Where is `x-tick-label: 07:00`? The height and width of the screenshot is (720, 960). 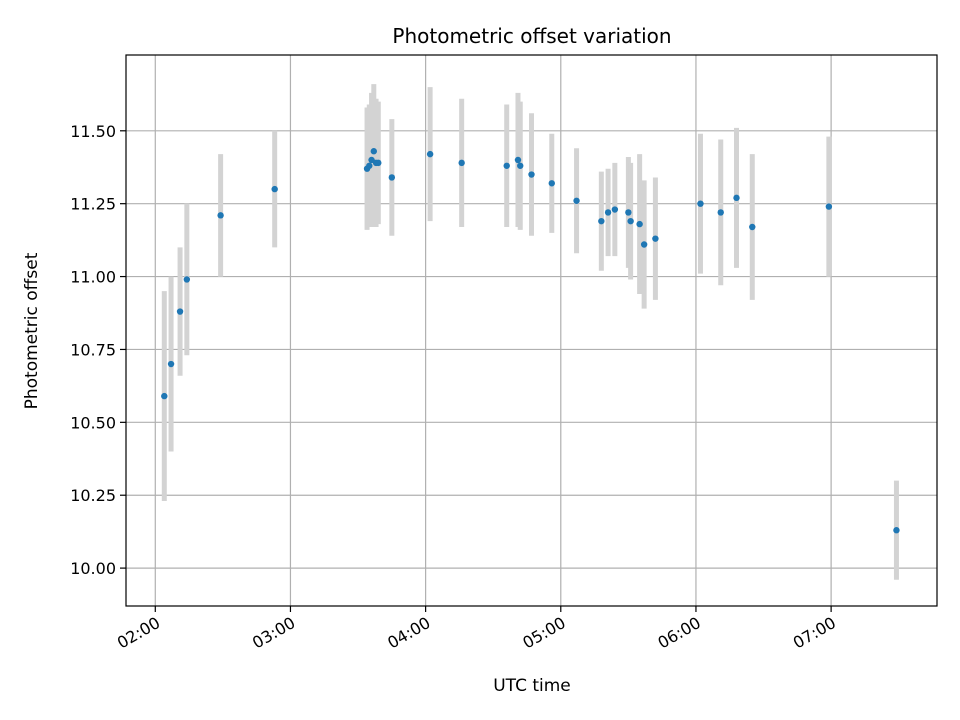 x-tick-label: 07:00 is located at coordinates (814, 633).